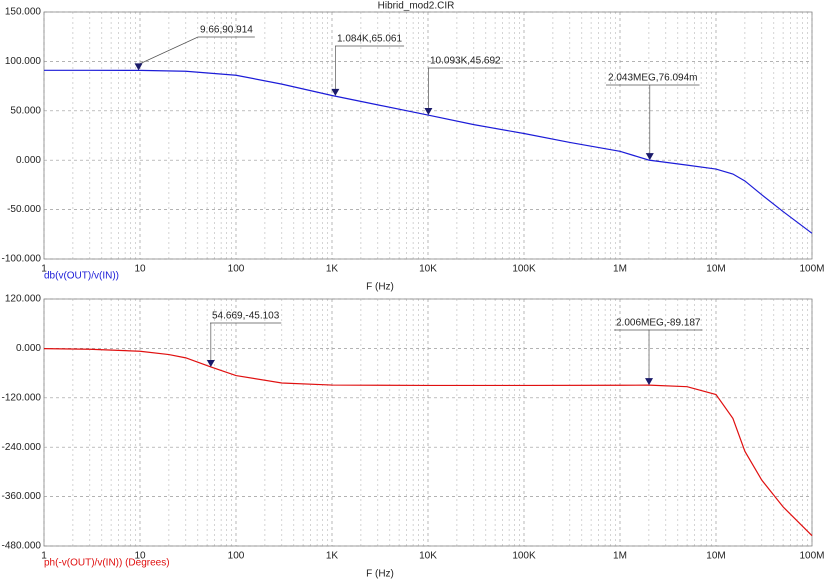 The image size is (833, 584). What do you see at coordinates (81, 276) in the screenshot?
I see `series-label: db(v(OUT)/v(IN))` at bounding box center [81, 276].